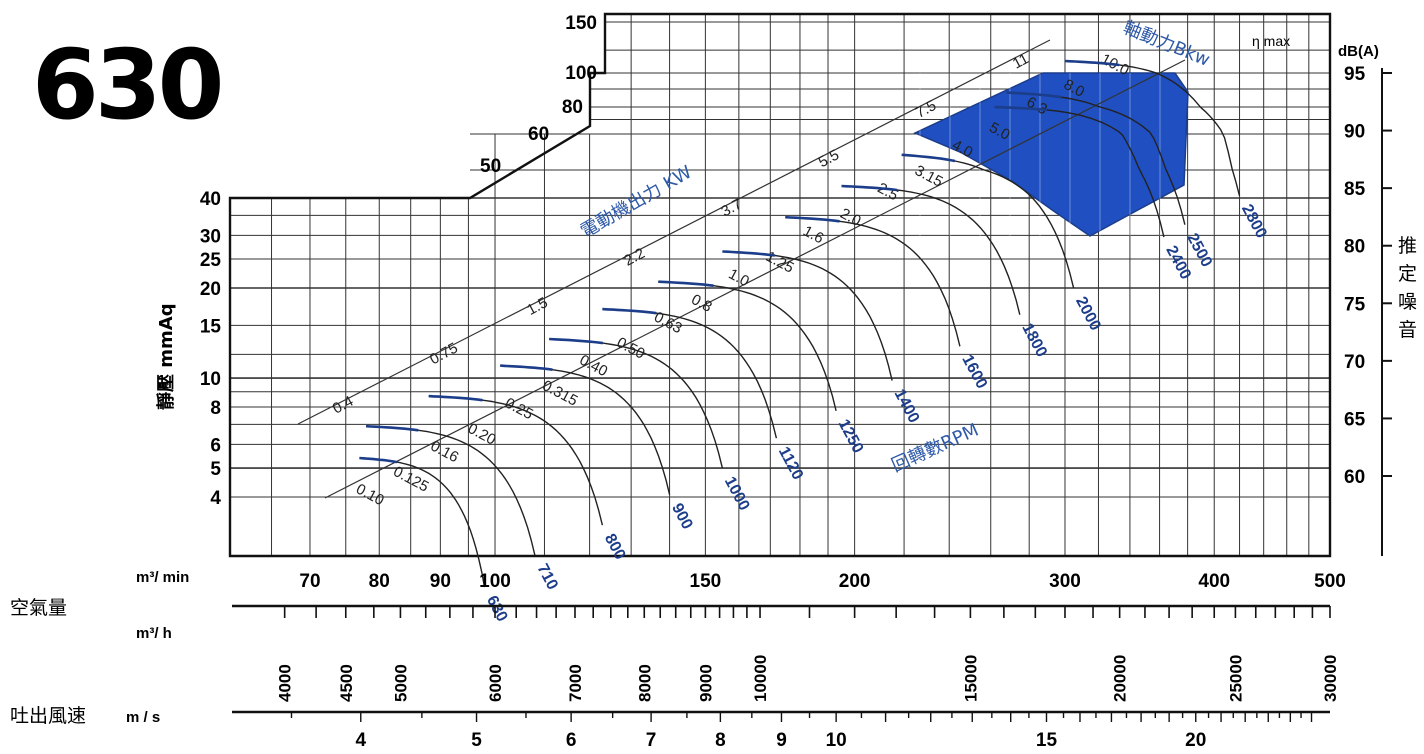 The width and height of the screenshot is (1424, 754). Describe the element at coordinates (211, 260) in the screenshot. I see `y-tick-label: 25` at that location.